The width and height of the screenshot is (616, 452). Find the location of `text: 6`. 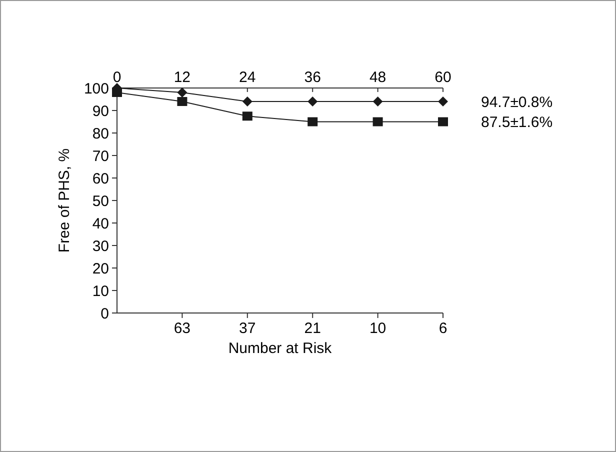

text: 6 is located at coordinates (443, 328).